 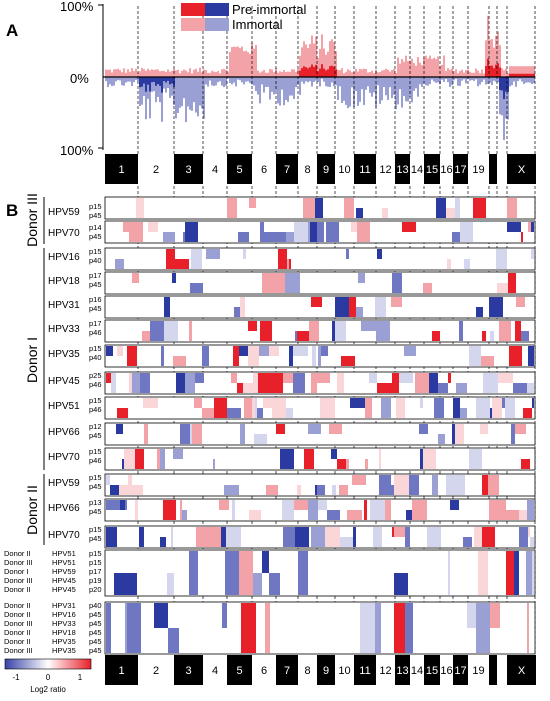 I want to click on row-name: HPV66, so click(x=64, y=432).